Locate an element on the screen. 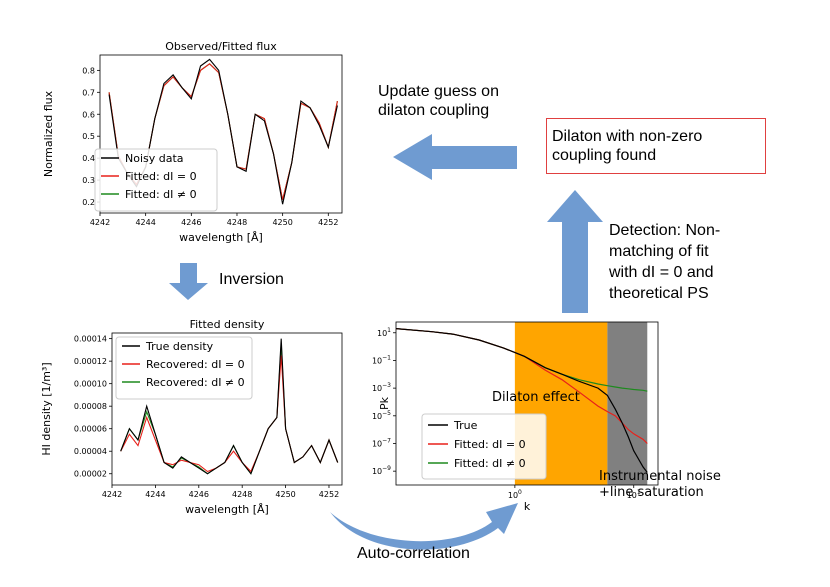 Image resolution: width=830 pixels, height=587 pixels. coupling-found-box: Dilaton with non-zero coupling found is located at coordinates (656, 146).